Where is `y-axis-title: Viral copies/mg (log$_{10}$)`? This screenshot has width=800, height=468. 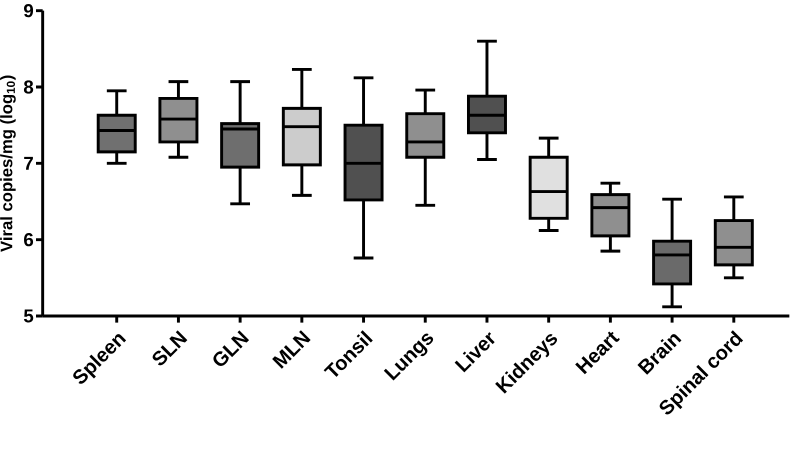
y-axis-title: Viral copies/mg (log$_{10}$) is located at coordinates (8, 164).